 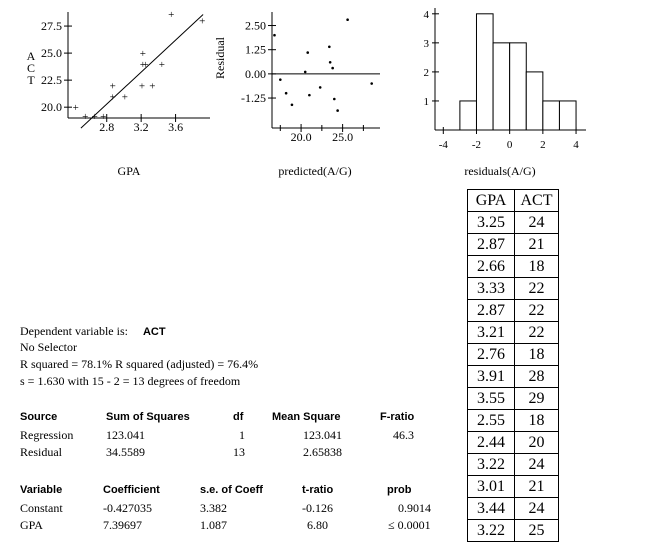 What do you see at coordinates (41, 452) in the screenshot?
I see `anova-row-residual-source: Residual` at bounding box center [41, 452].